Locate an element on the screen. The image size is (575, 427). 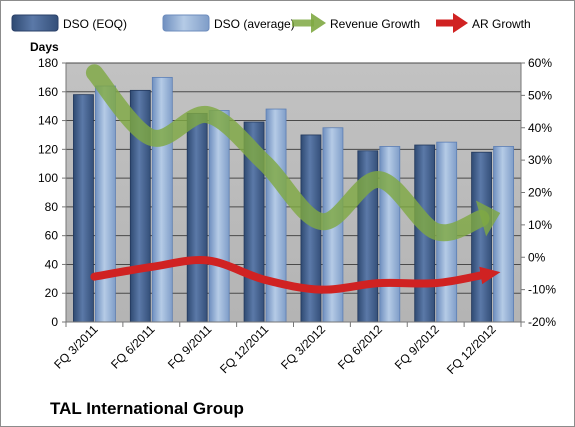
legend-label-ar-growth: AR Growth is located at coordinates (501, 24).